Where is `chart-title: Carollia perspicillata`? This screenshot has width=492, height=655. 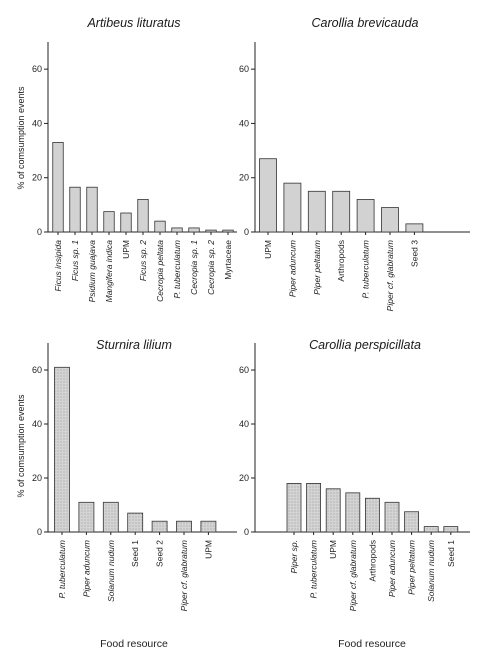 chart-title: Carollia perspicillata is located at coordinates (365, 345).